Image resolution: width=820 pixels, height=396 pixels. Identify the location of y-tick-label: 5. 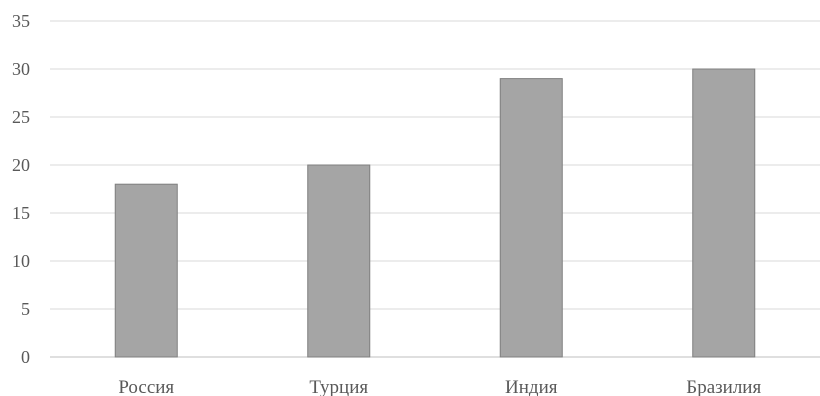
(25, 309).